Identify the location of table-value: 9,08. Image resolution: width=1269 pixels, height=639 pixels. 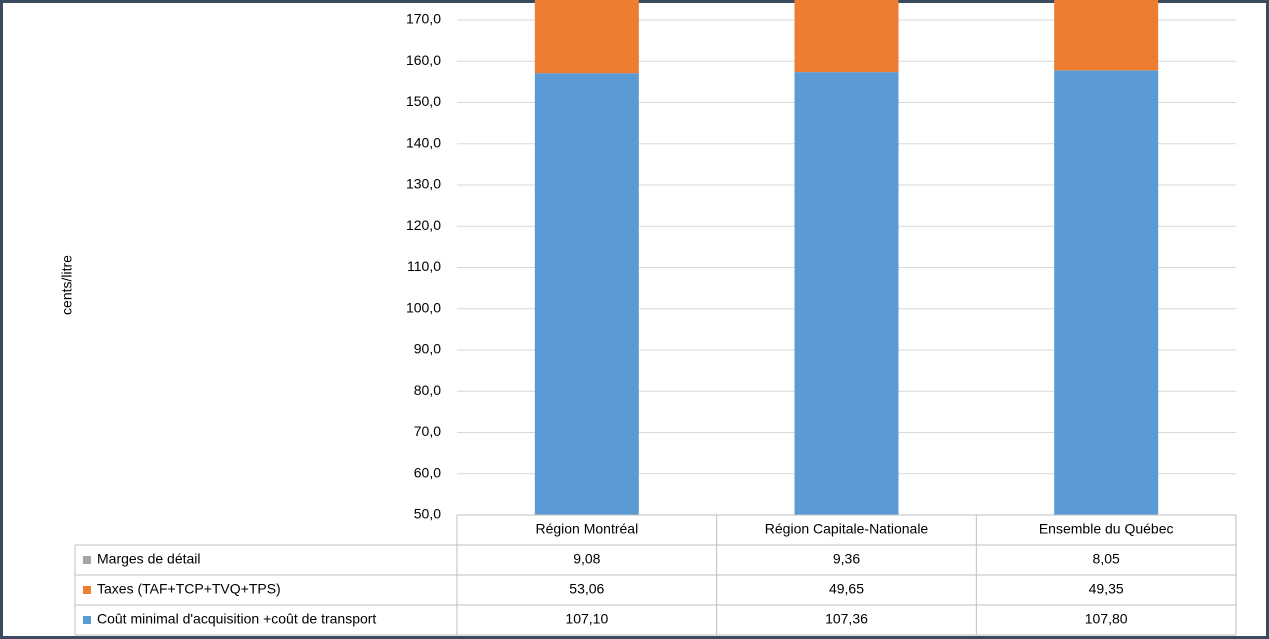
(586, 559).